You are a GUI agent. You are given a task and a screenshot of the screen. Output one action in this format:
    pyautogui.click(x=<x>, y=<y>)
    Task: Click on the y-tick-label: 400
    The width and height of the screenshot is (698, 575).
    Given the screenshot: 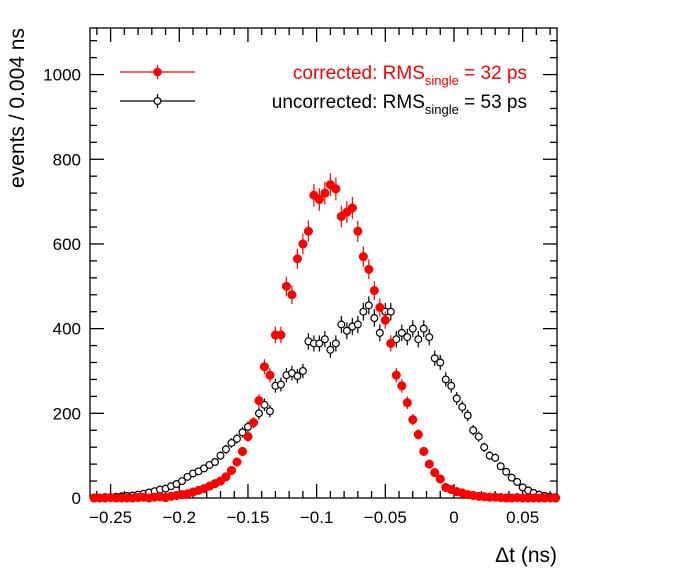 What is the action you would take?
    pyautogui.click(x=67, y=329)
    